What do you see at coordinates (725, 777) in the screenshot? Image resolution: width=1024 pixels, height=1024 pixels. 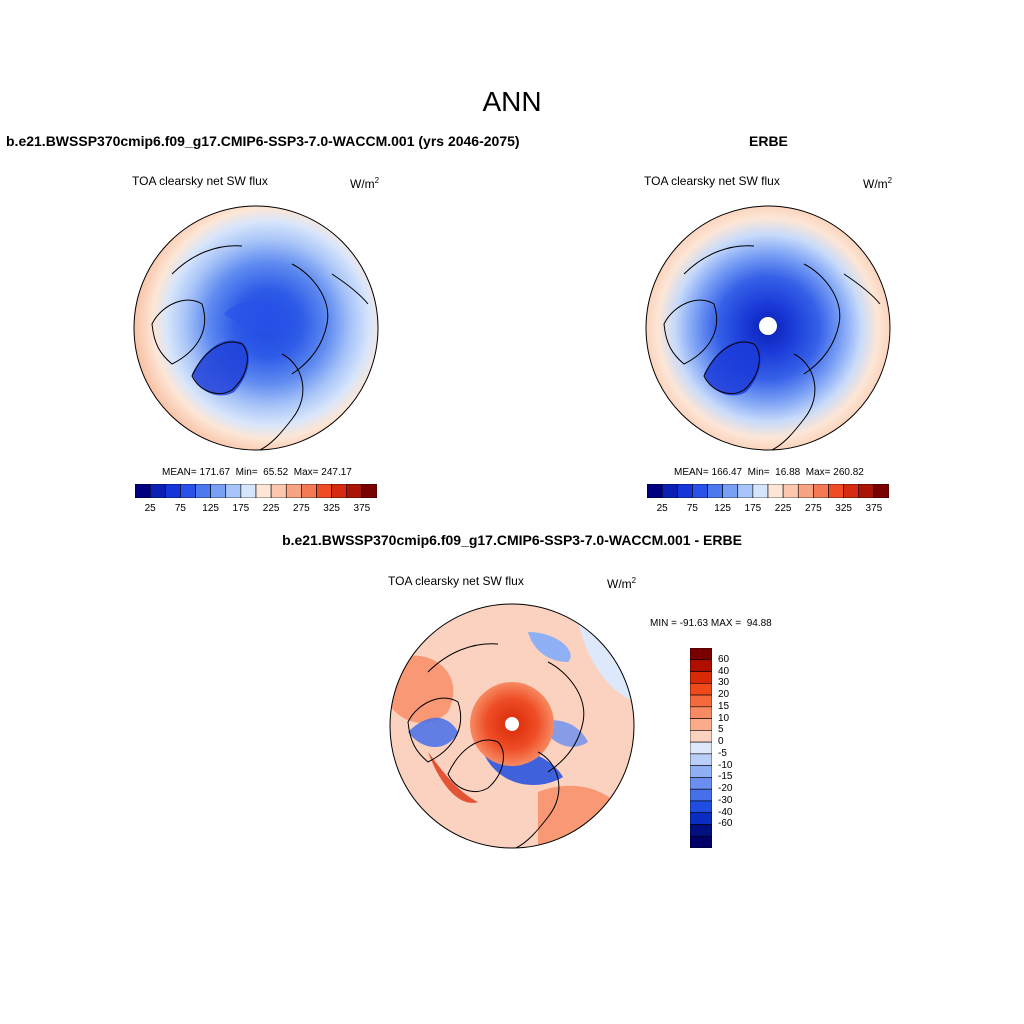 I see `colorbar-tick-label: -15` at bounding box center [725, 777].